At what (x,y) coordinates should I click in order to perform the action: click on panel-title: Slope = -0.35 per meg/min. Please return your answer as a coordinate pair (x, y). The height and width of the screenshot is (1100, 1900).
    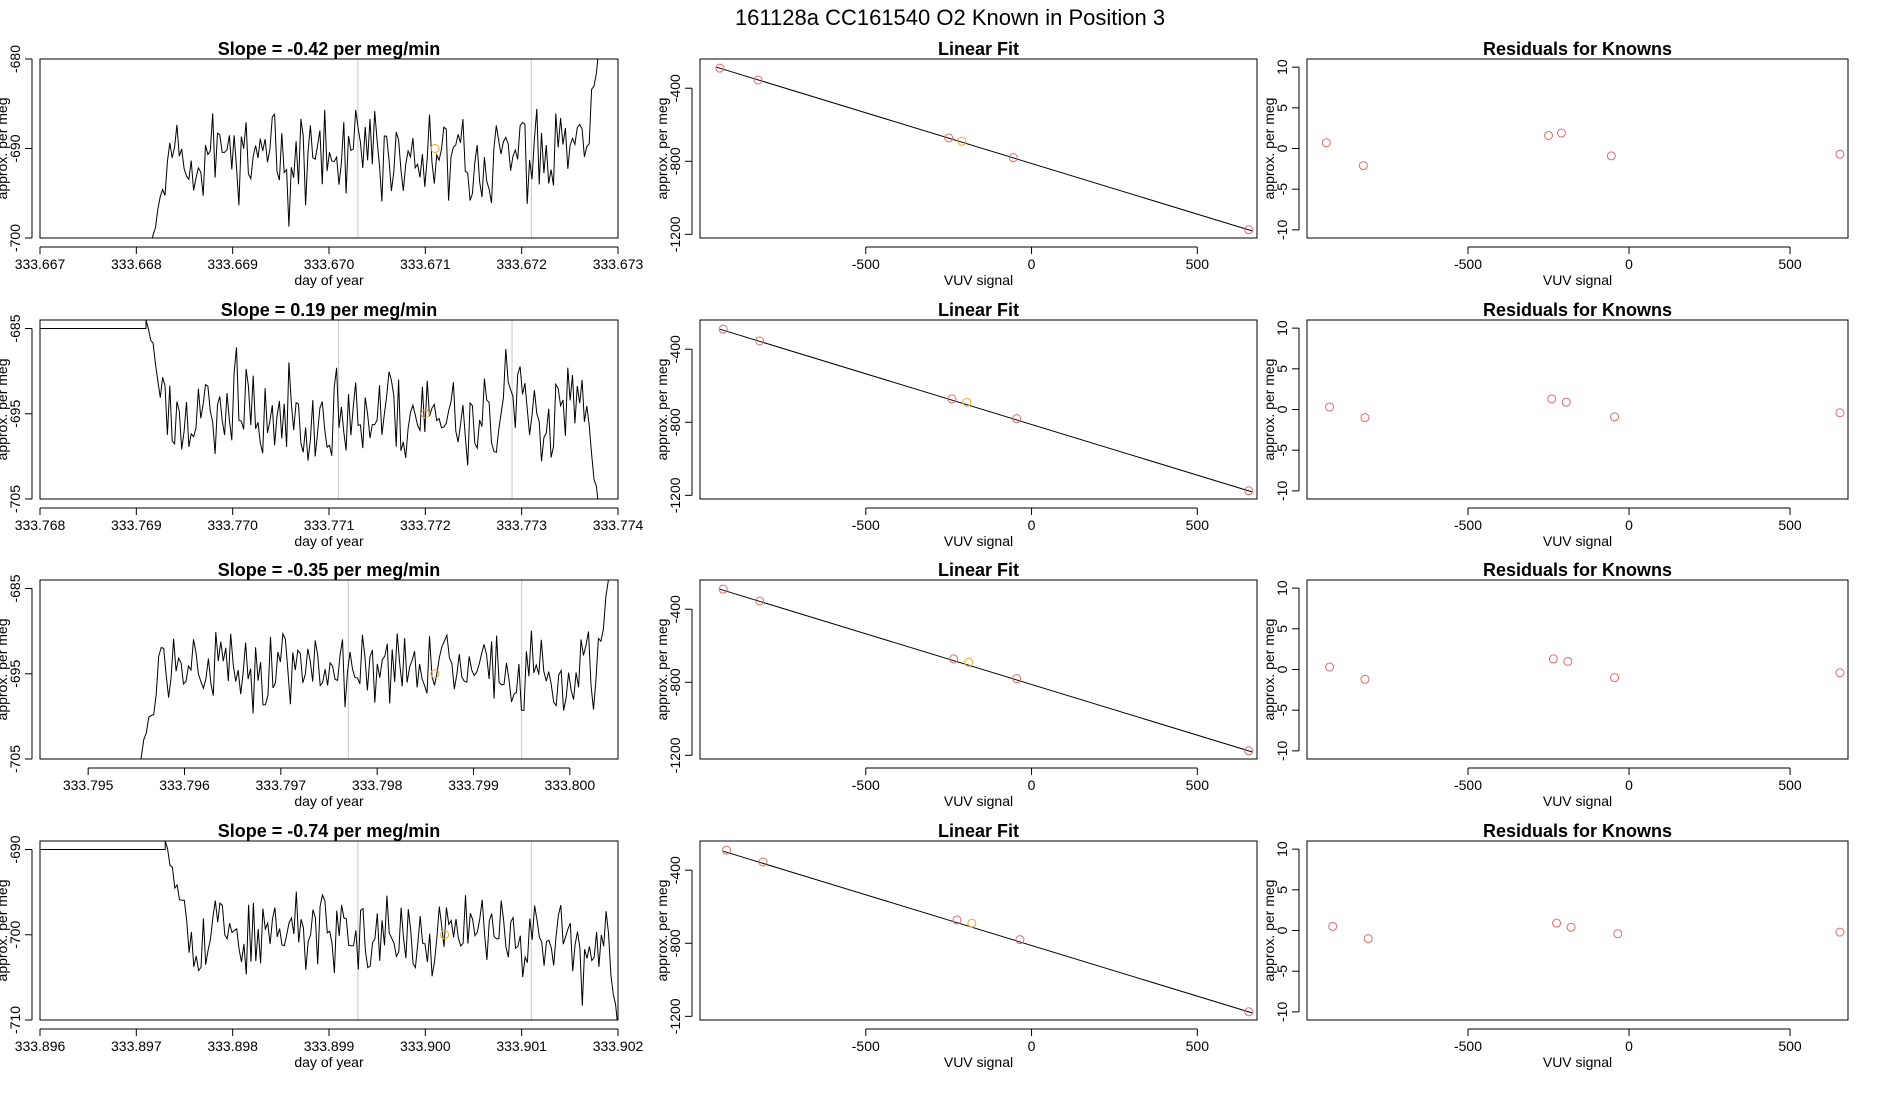
    Looking at the image, I should click on (329, 570).